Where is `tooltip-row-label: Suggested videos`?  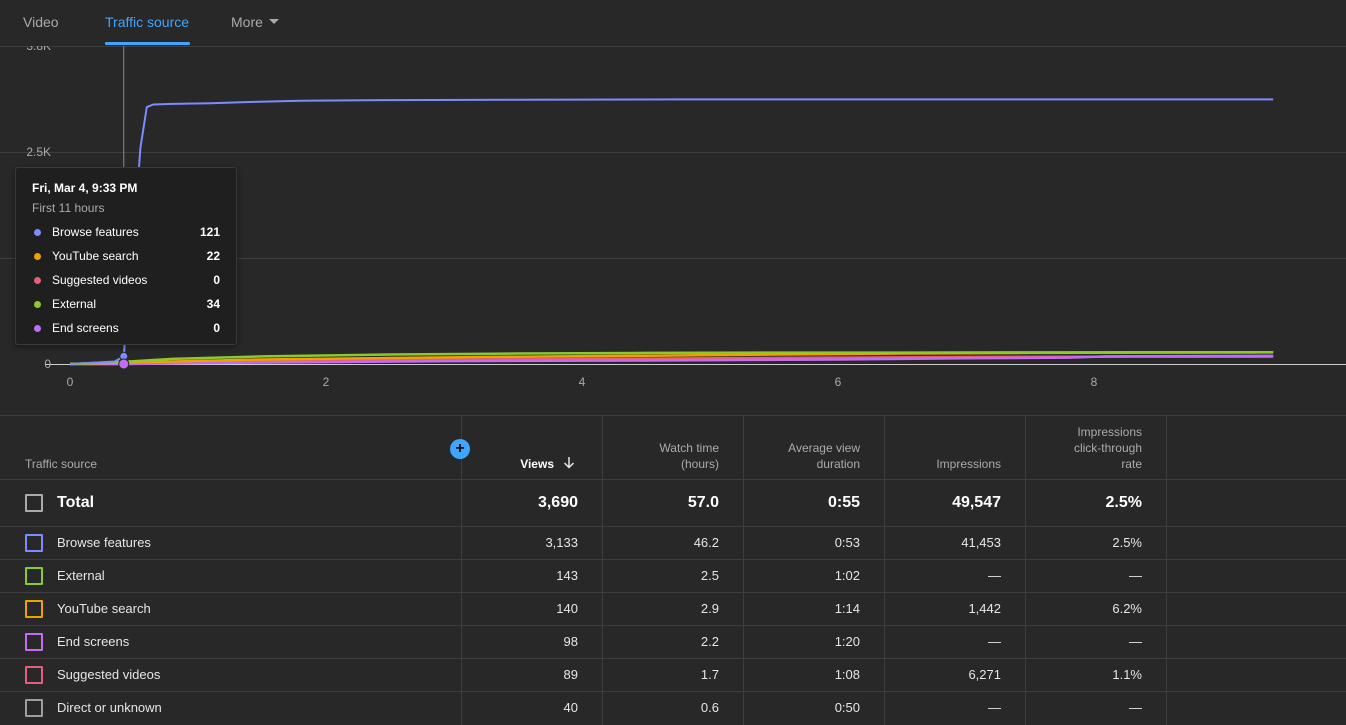
tooltip-row-label: Suggested videos is located at coordinates (100, 280).